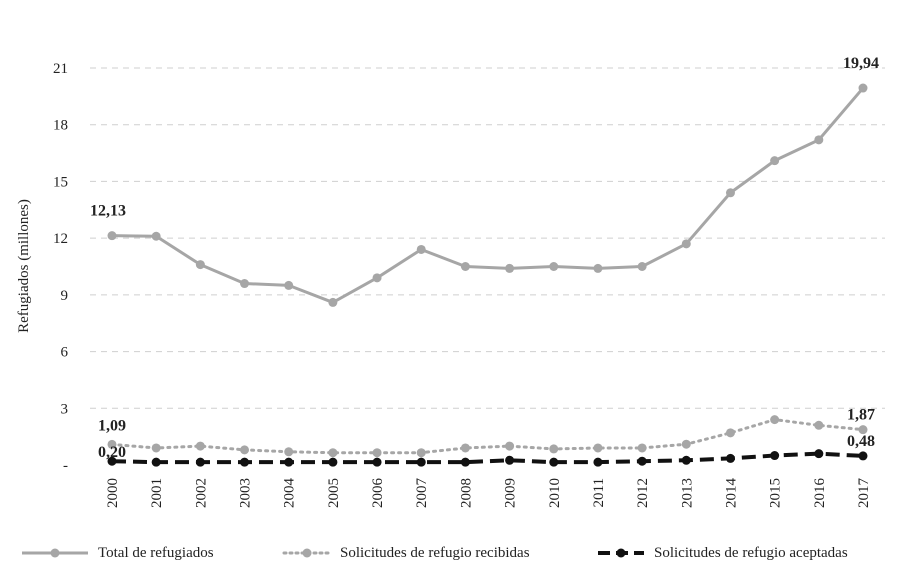 The image size is (902, 579). I want to click on x-tick-label: 2008, so click(466, 493).